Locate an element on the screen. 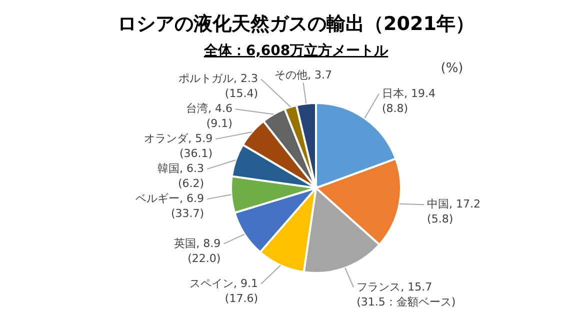 The width and height of the screenshot is (577, 334). slice-label: 日本, 19.4 (8.8) is located at coordinates (409, 100).